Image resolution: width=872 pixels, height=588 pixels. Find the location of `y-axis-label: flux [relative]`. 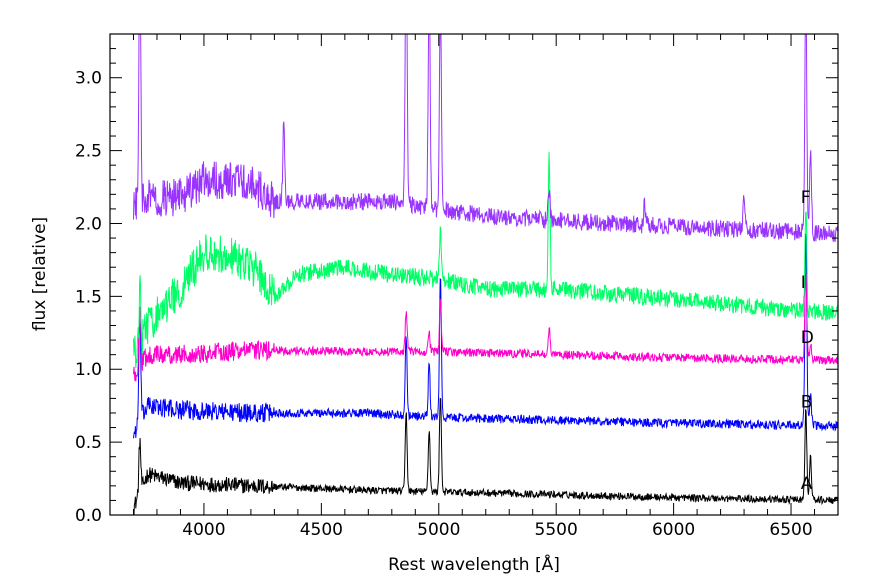

y-axis-label: flux [relative] is located at coordinates (40, 274).